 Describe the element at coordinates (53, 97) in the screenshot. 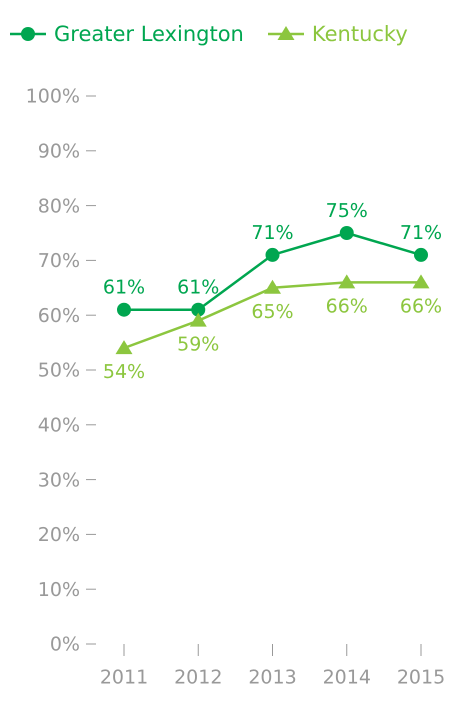

I see `y-tick-label: 100%` at that location.